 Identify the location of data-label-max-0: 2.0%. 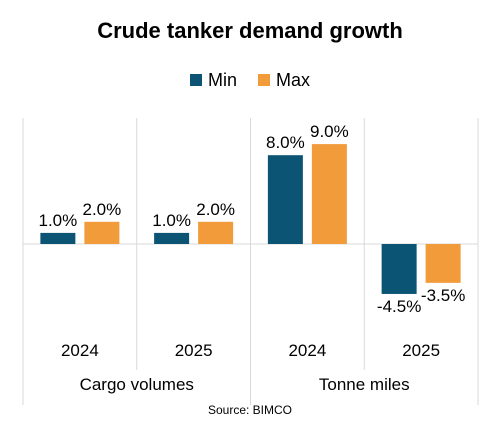
(102, 209).